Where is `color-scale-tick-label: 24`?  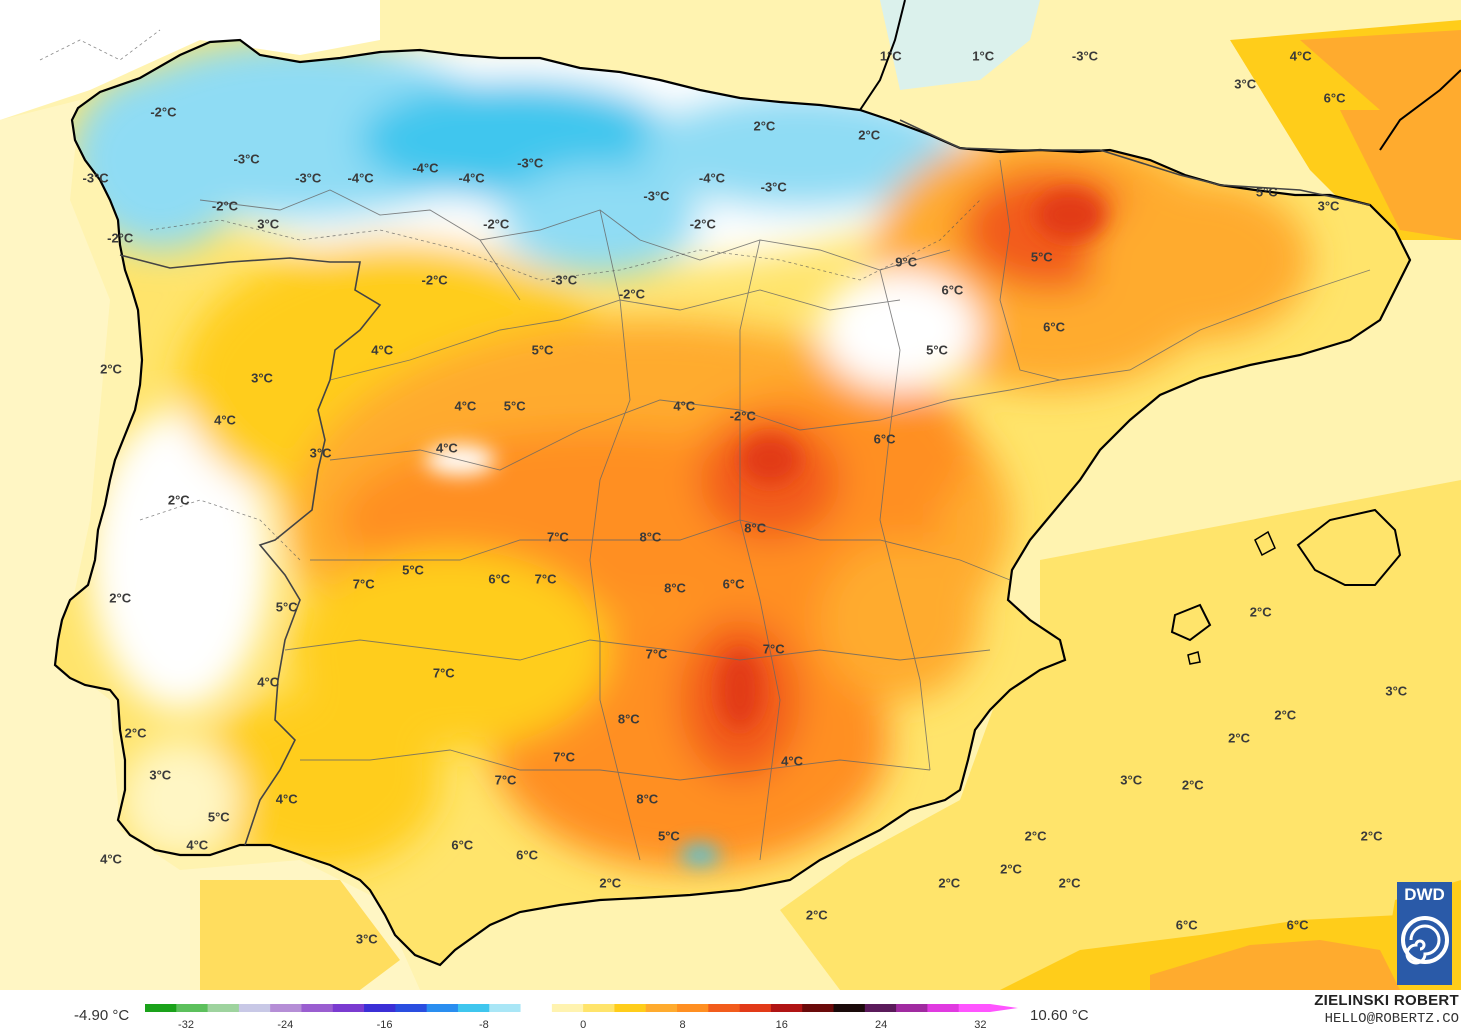 color-scale-tick-label: 24 is located at coordinates (881, 1025).